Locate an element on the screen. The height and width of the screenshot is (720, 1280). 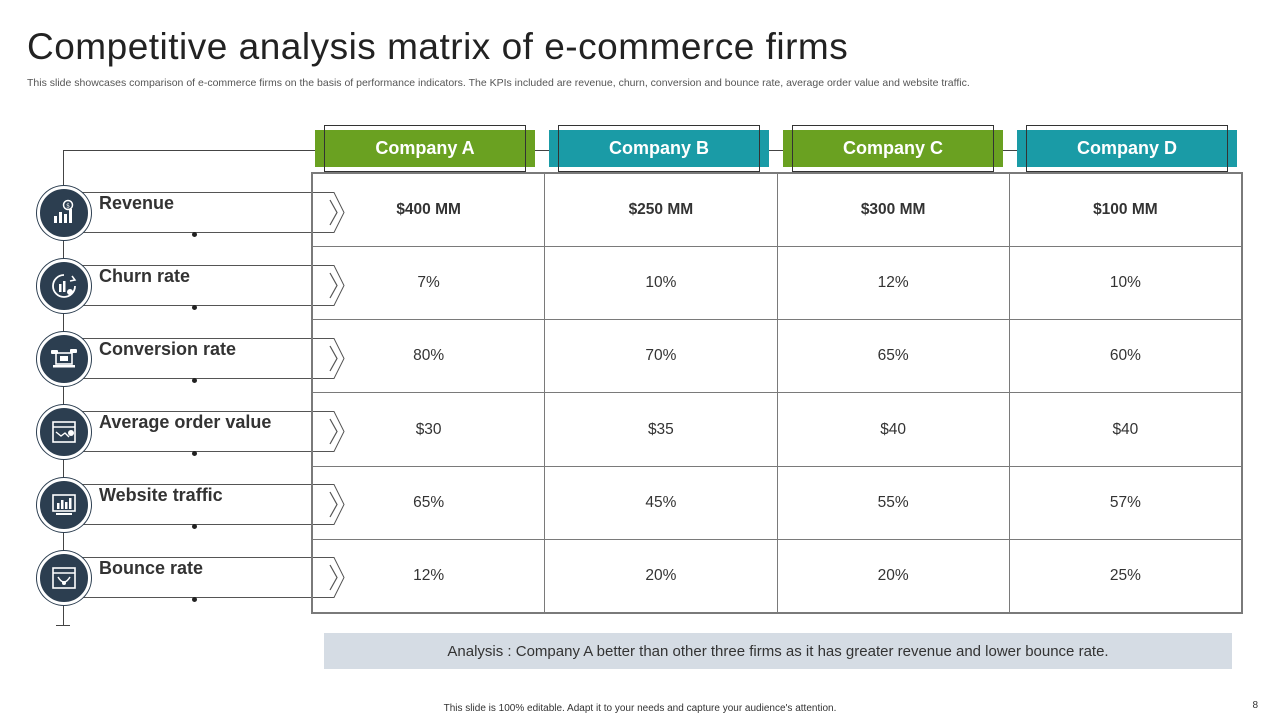
table-row: 12% 20% 20% 25% is located at coordinates (777, 576).